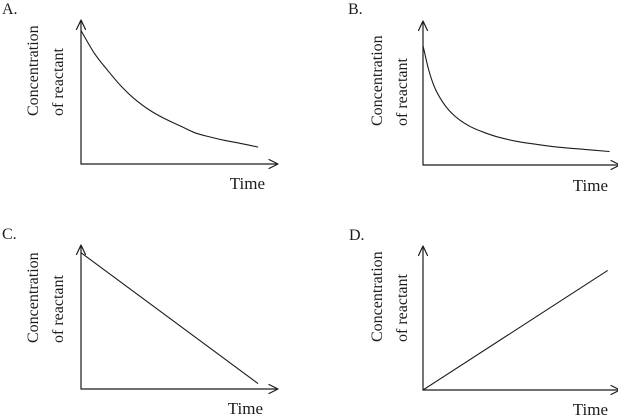 This screenshot has height=420, width=618. What do you see at coordinates (46, 70) in the screenshot?
I see `y-axis-label-a: Concentration of reactant` at bounding box center [46, 70].